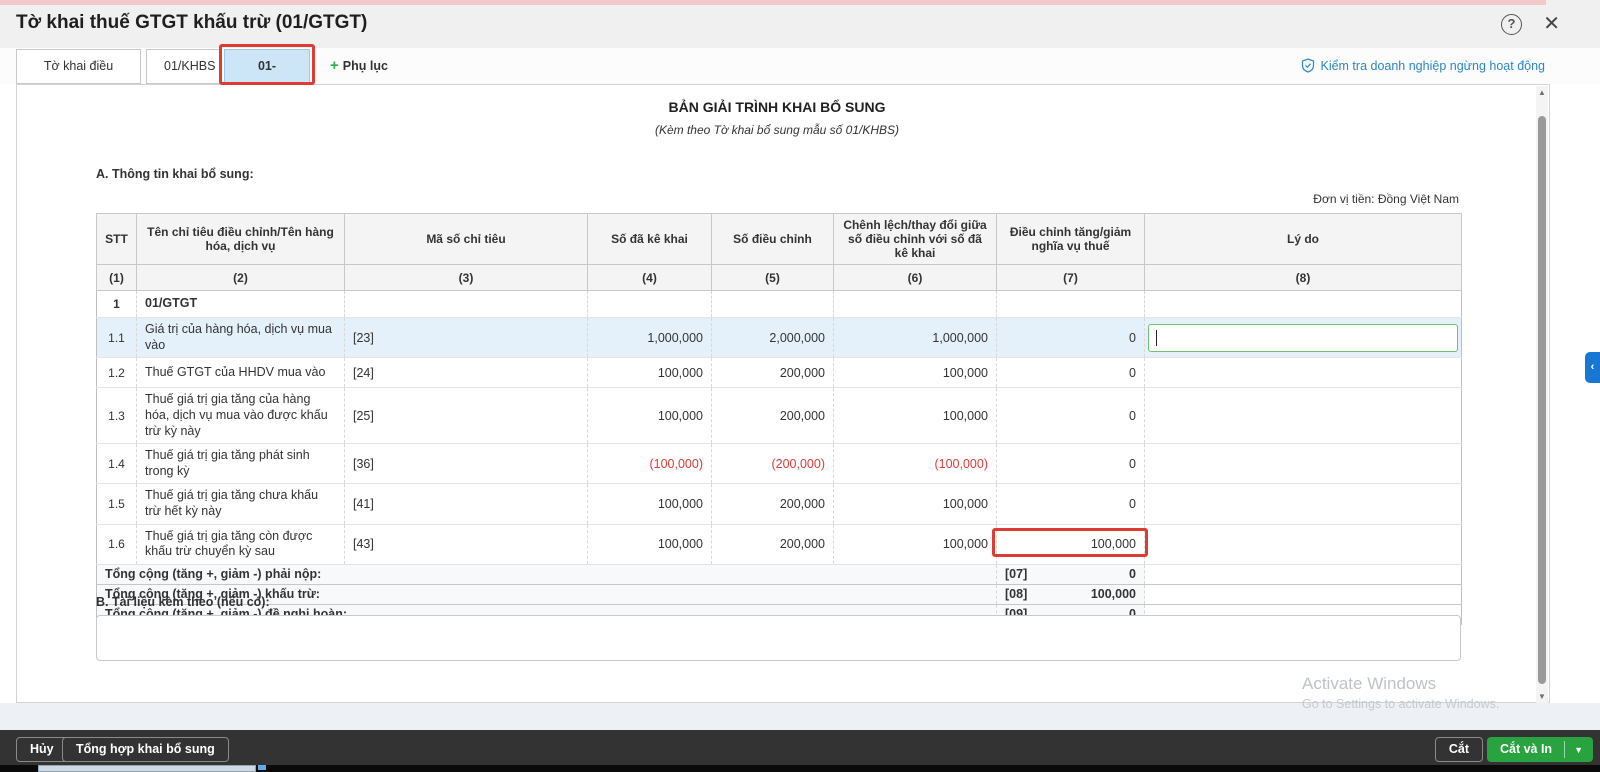 This screenshot has width=1600, height=772. What do you see at coordinates (915, 277) in the screenshot?
I see `col-index: (6)` at bounding box center [915, 277].